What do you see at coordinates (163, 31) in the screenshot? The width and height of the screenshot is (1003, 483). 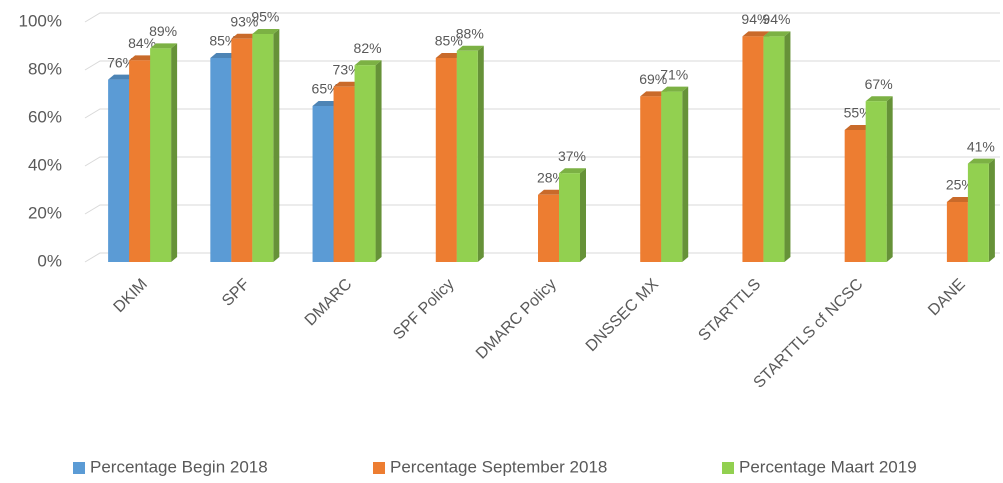 I see `data-label: 89%` at bounding box center [163, 31].